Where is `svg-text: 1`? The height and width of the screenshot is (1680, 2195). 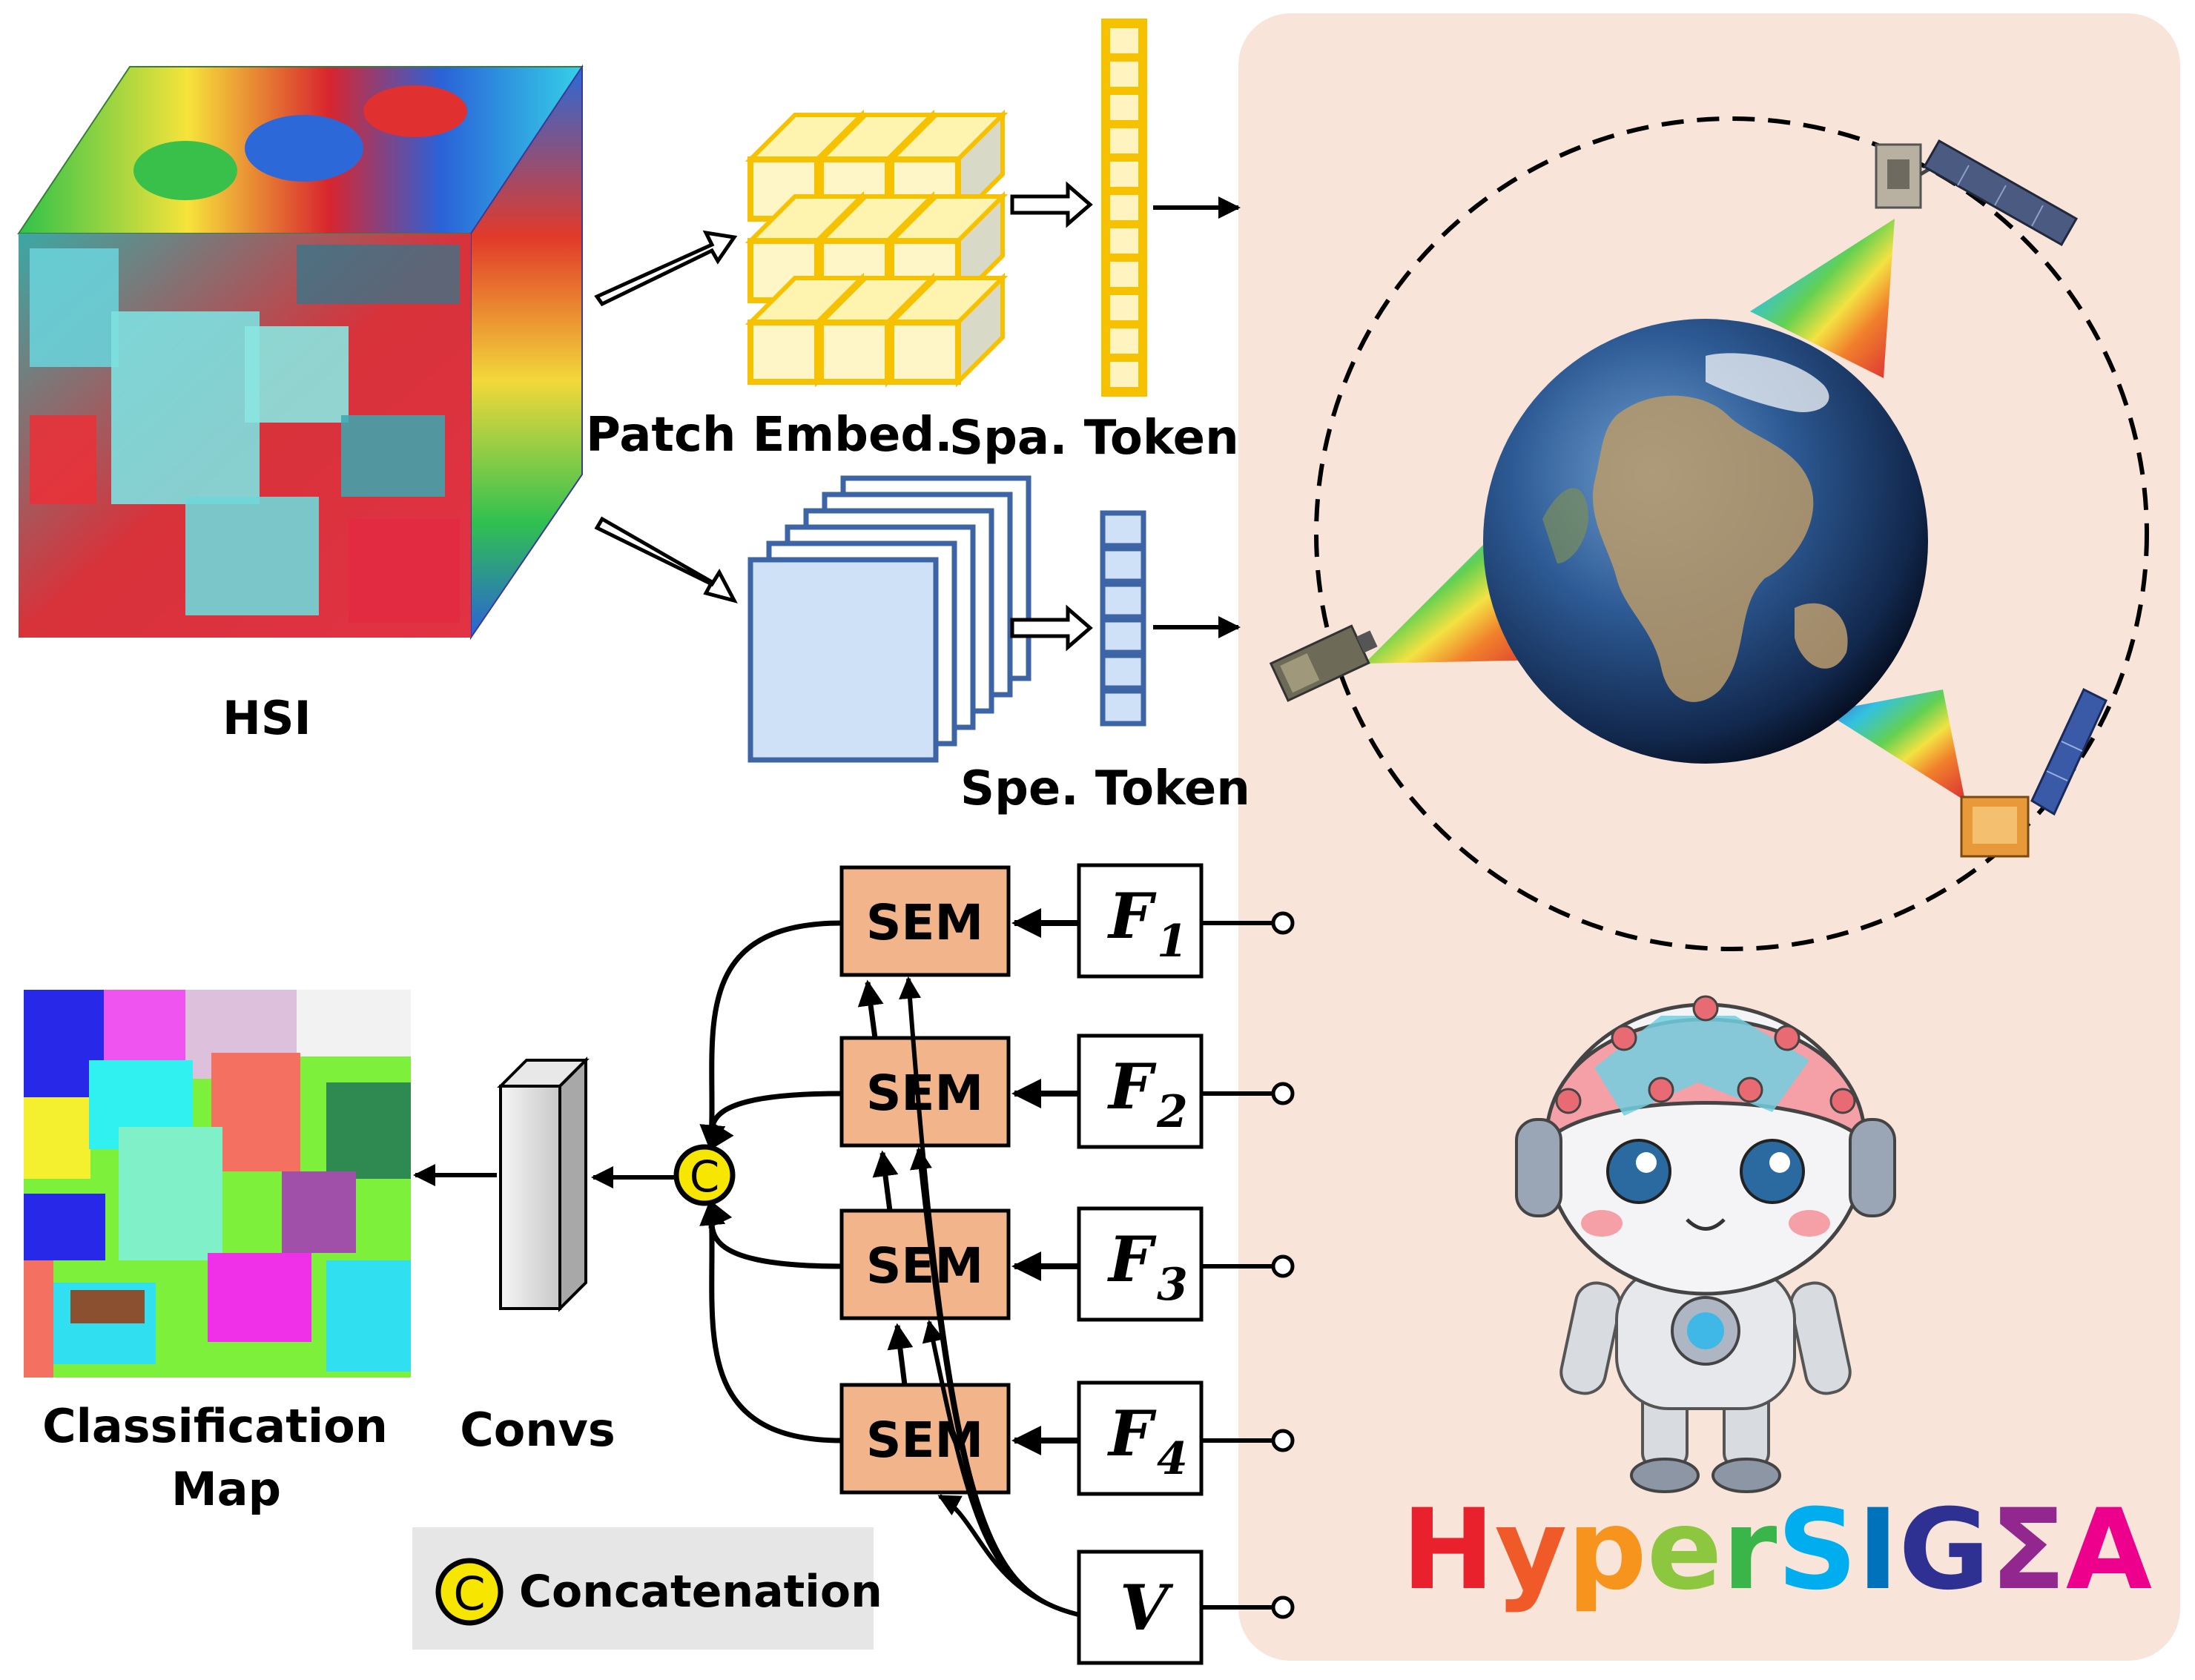 svg-text: 1 is located at coordinates (1172, 942).